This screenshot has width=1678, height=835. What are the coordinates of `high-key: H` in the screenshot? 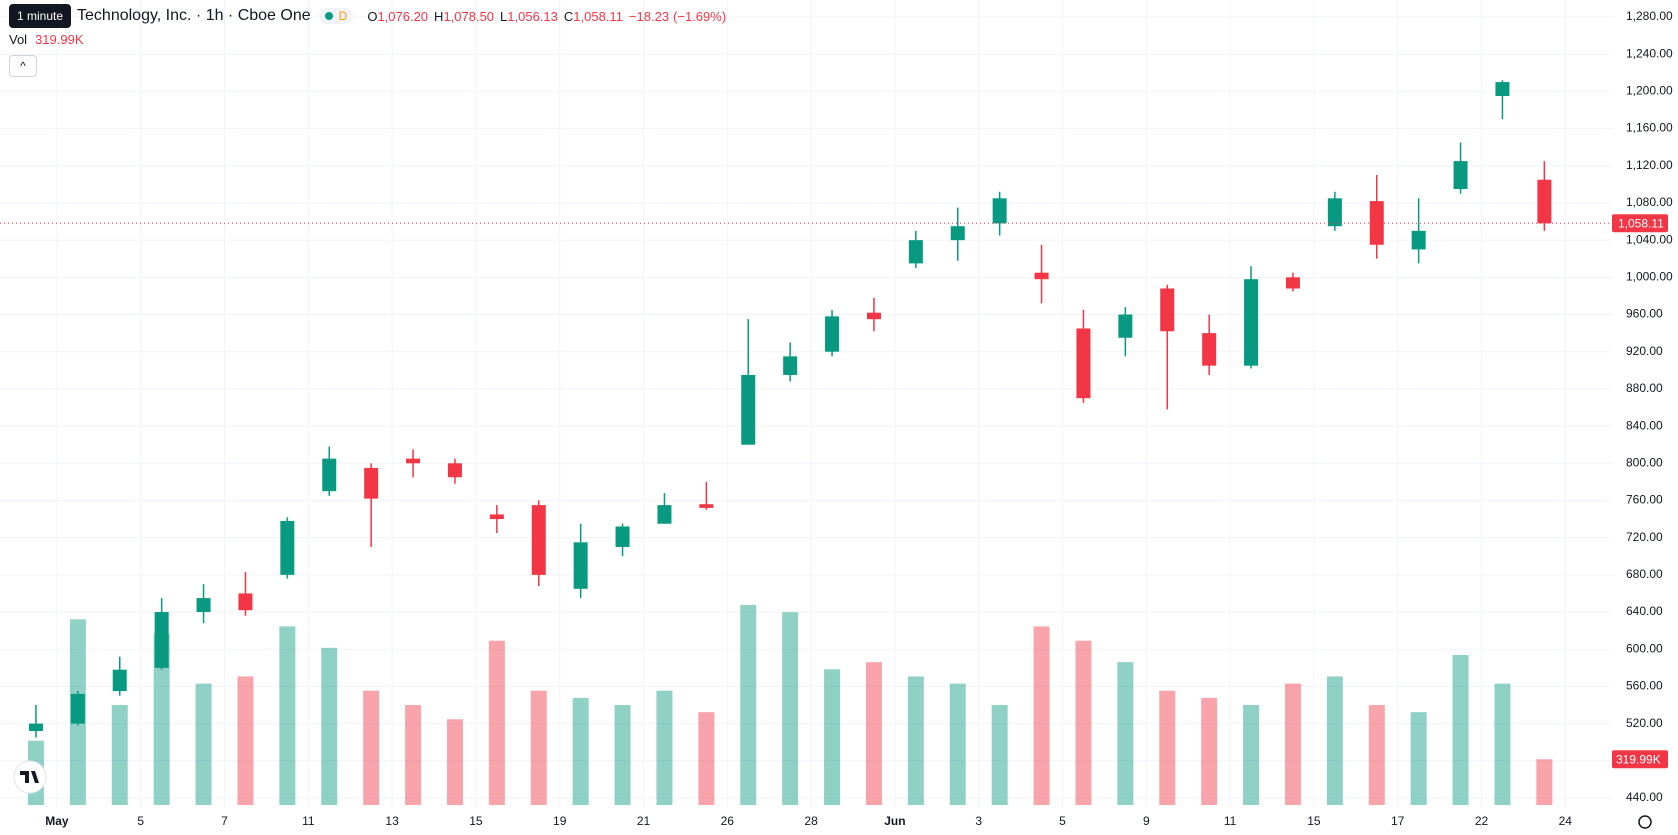 It's located at (439, 16).